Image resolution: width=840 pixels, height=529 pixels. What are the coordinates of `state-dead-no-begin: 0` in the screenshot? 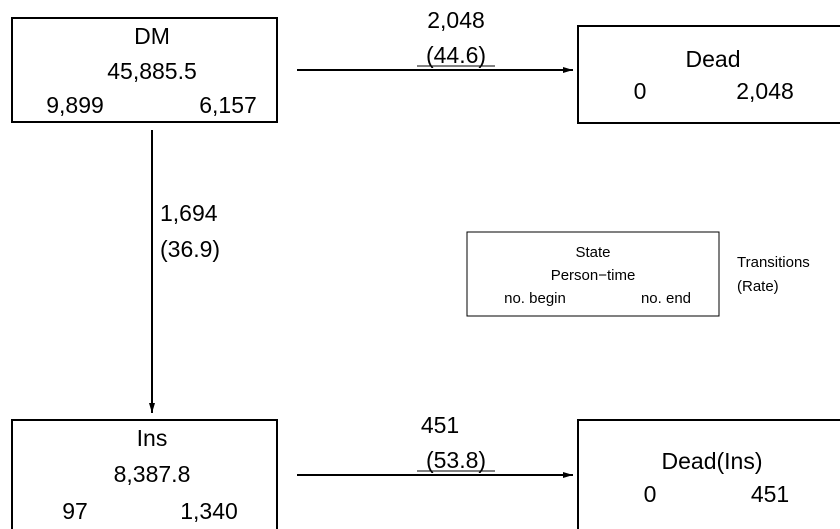 It's located at (640, 91).